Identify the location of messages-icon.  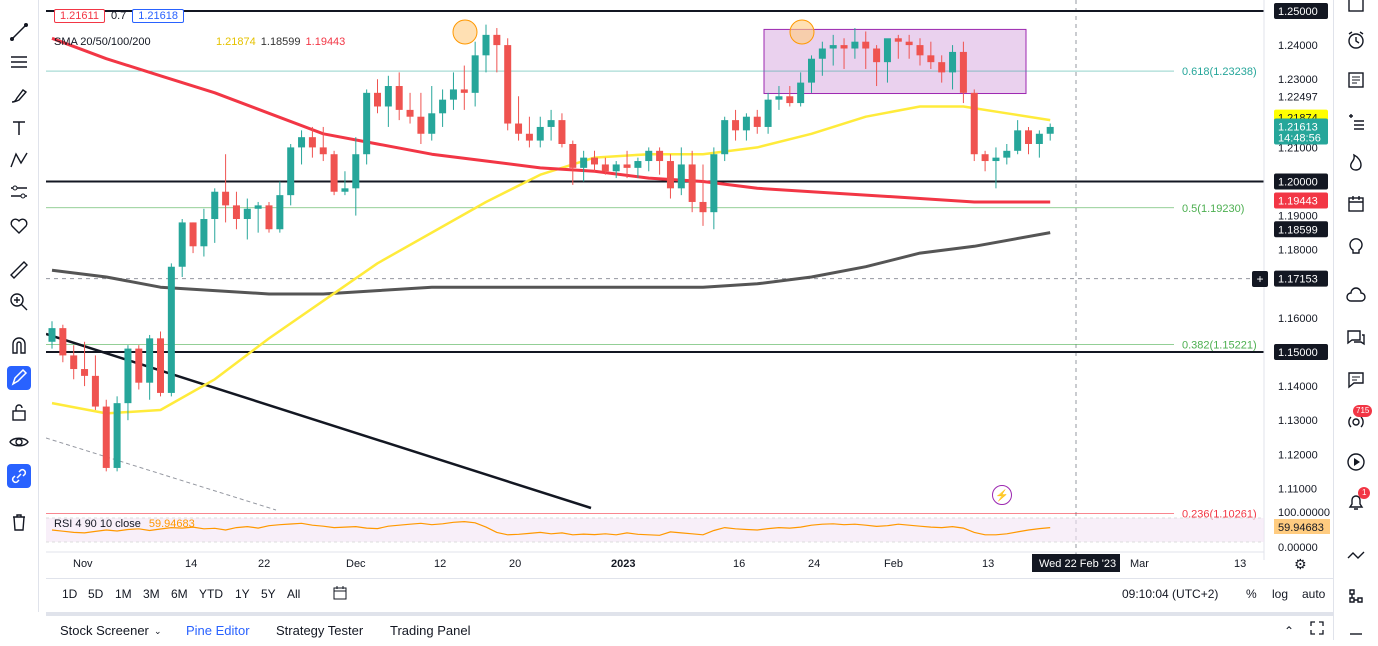
(1356, 380).